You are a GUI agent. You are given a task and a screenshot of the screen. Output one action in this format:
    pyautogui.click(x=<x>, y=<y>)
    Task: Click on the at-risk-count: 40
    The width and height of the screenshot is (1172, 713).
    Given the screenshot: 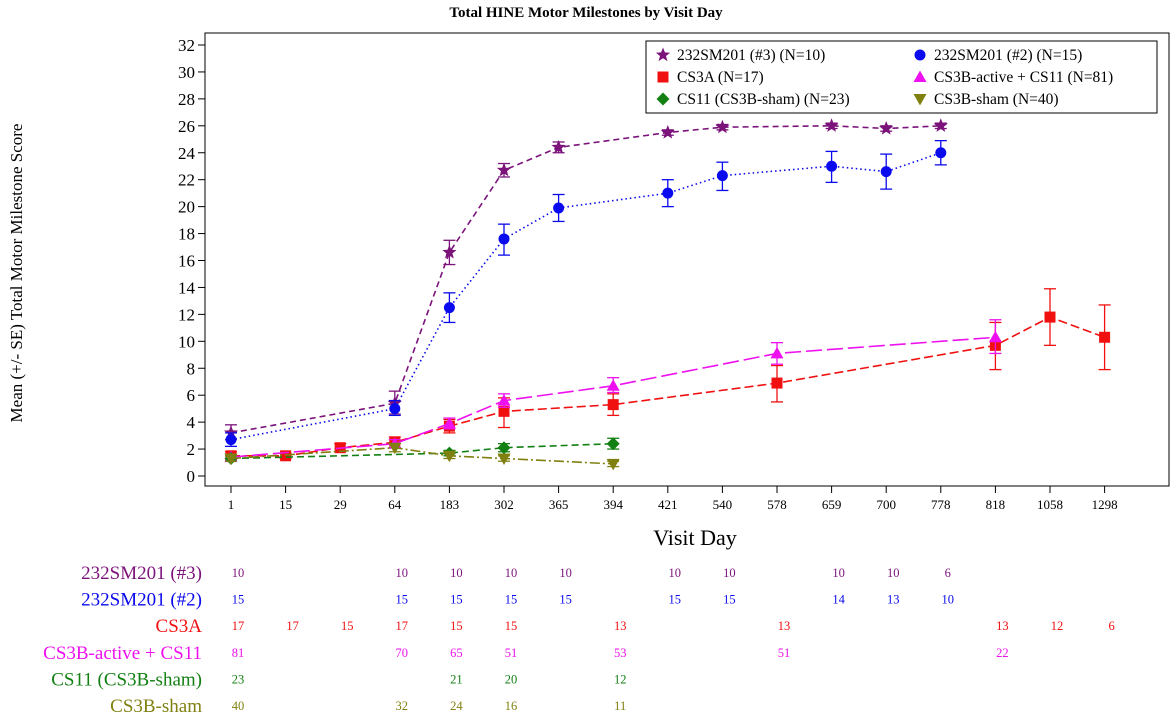 What is the action you would take?
    pyautogui.click(x=238, y=706)
    